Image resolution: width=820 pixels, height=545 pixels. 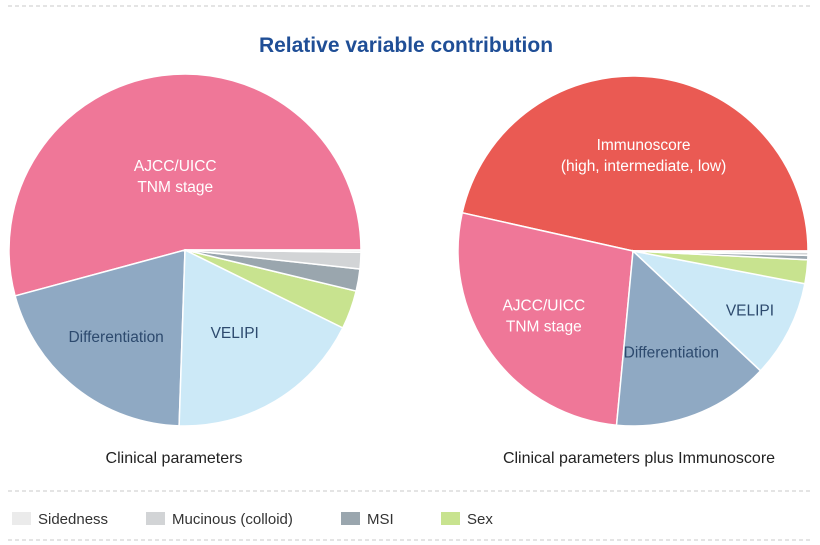 I want to click on pie-slice-ajcc-uicc-tnm-stage, so click(x=545, y=319).